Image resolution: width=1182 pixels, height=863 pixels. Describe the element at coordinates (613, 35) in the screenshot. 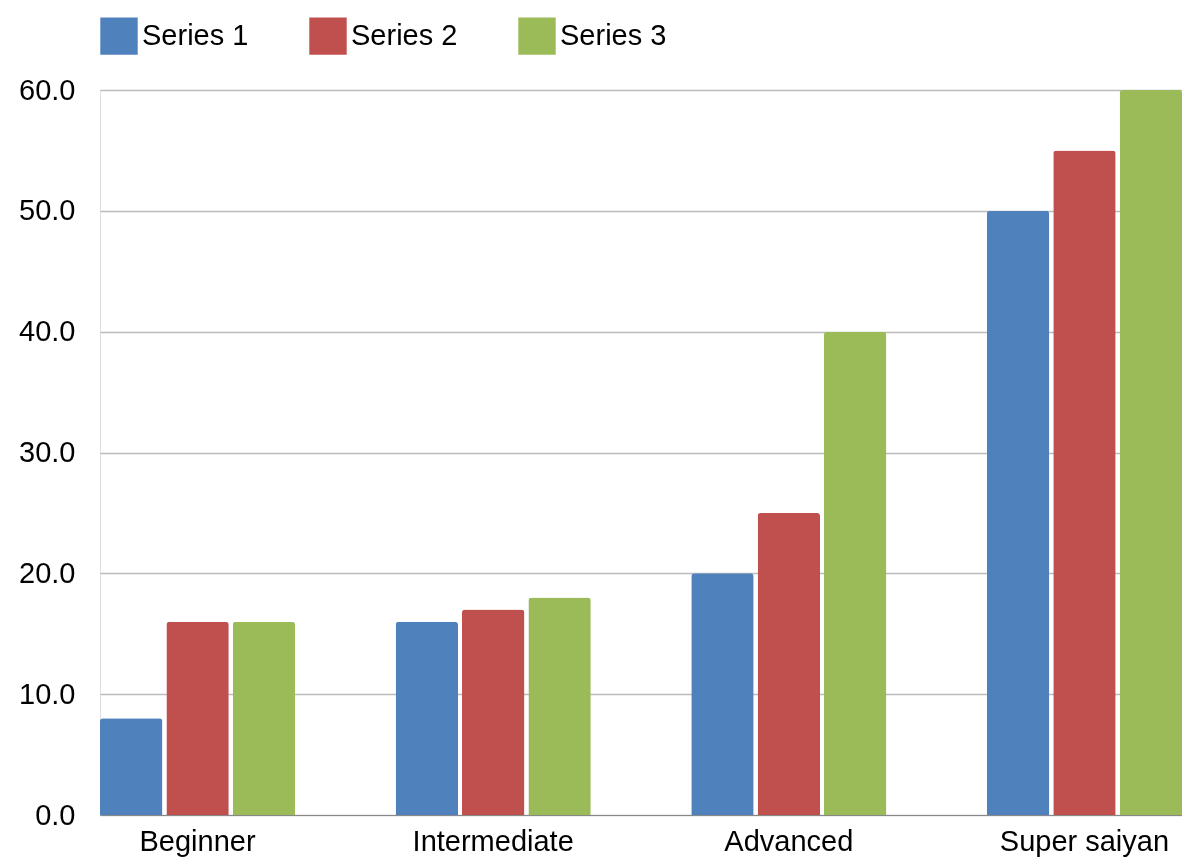

I see `legend-label: Series 3` at that location.